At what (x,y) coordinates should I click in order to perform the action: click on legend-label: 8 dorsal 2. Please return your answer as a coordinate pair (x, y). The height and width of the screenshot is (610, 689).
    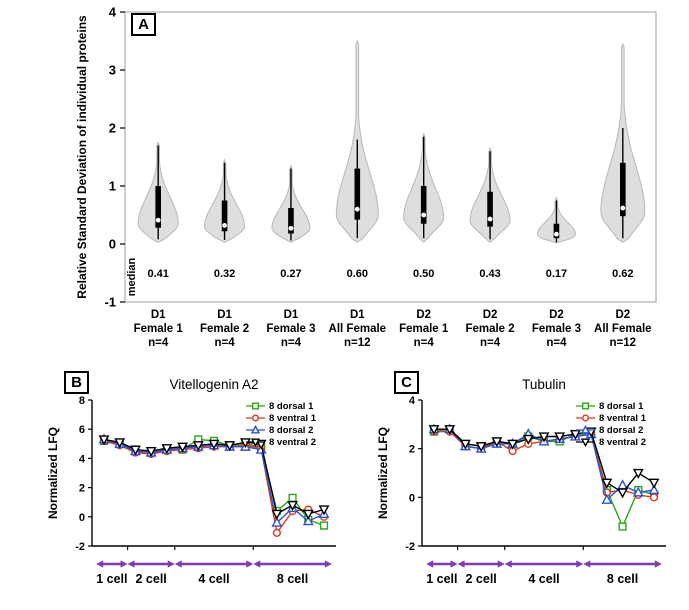
    Looking at the image, I should click on (621, 430).